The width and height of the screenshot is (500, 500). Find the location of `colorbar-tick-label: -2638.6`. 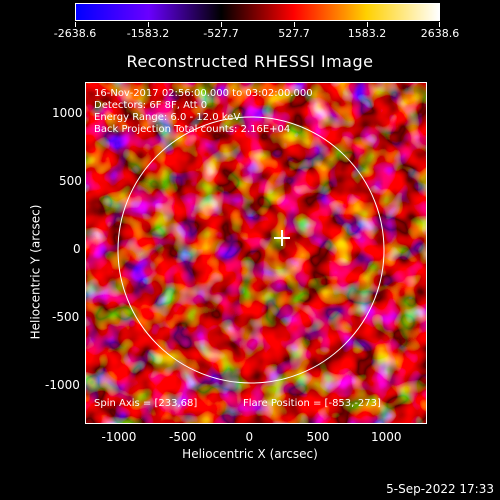

colorbar-tick-label: -2638.6 is located at coordinates (75, 33).